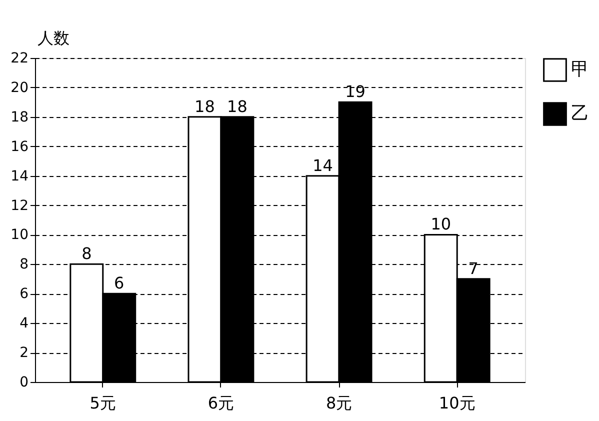 This screenshot has width=599, height=421. Describe the element at coordinates (441, 224) in the screenshot. I see `data-label: 10` at that location.